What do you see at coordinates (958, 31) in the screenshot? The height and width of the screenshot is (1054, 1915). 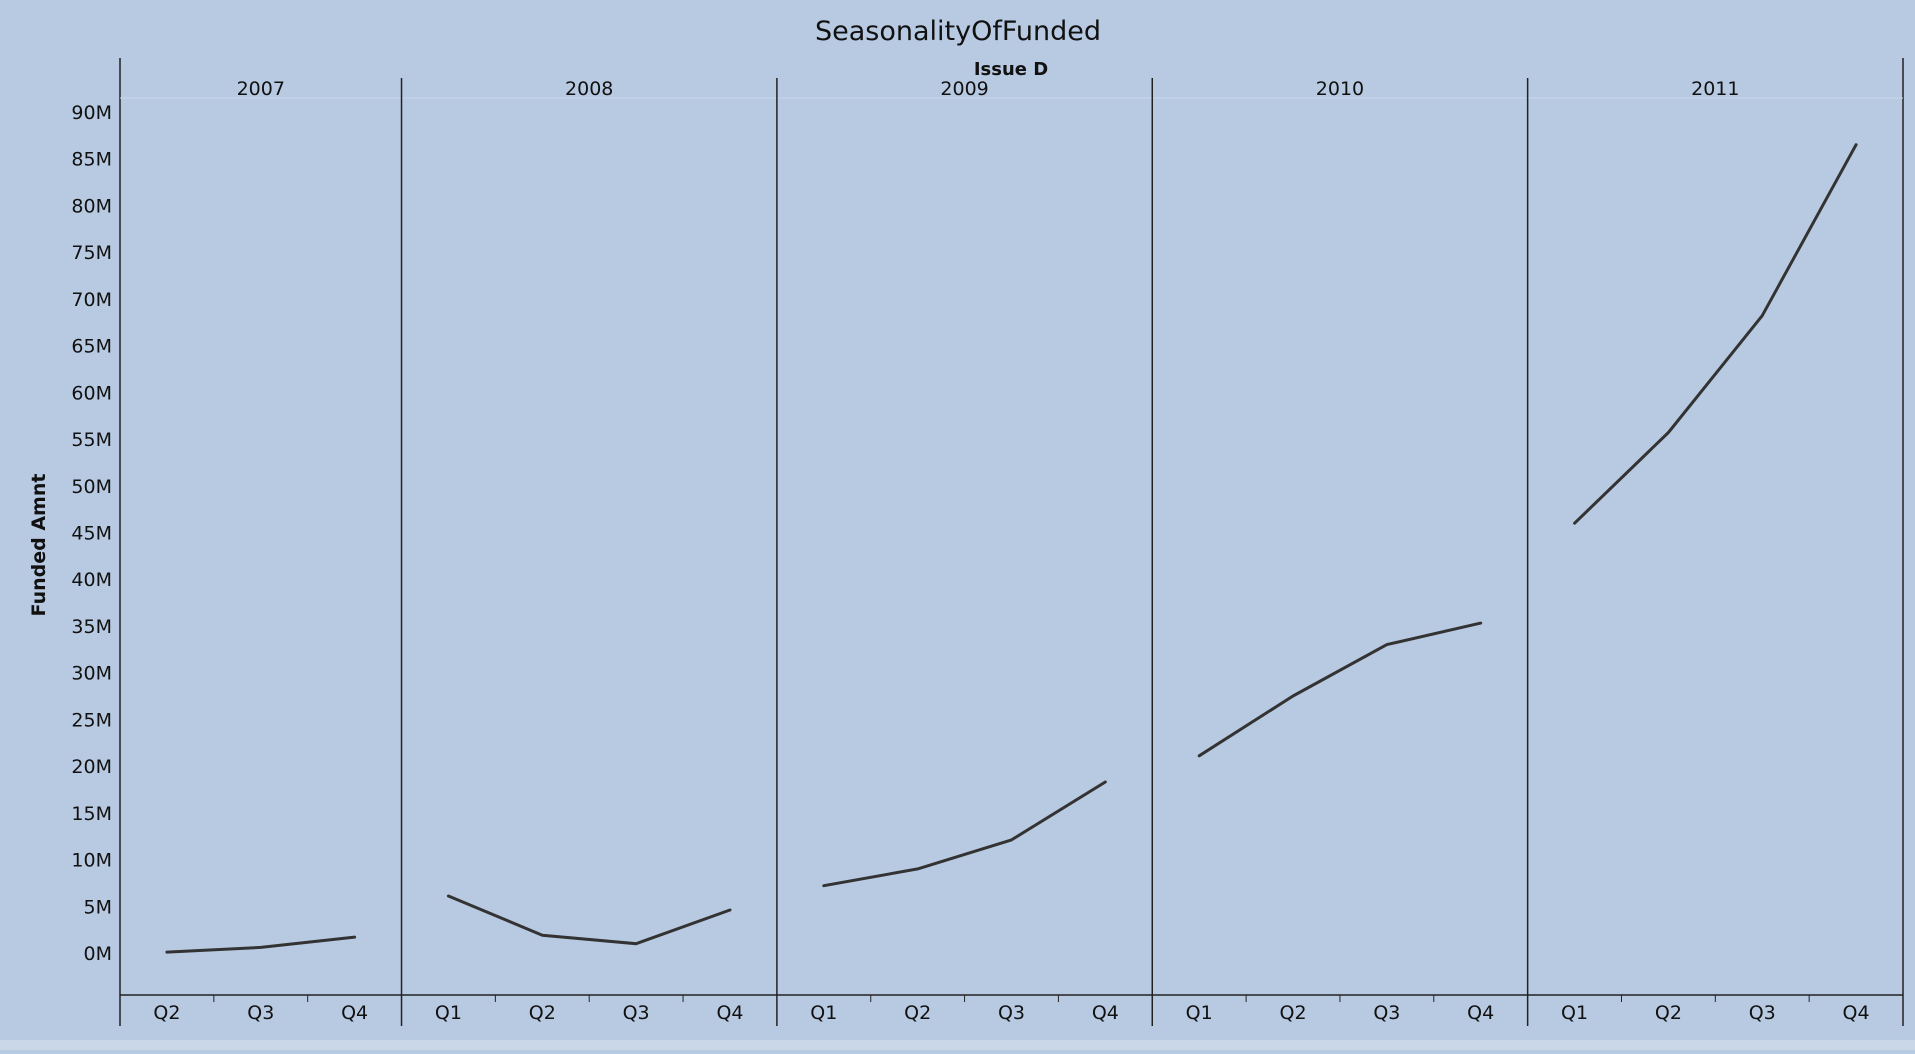 I see `chart-title: SeasonalityOfFunded` at bounding box center [958, 31].